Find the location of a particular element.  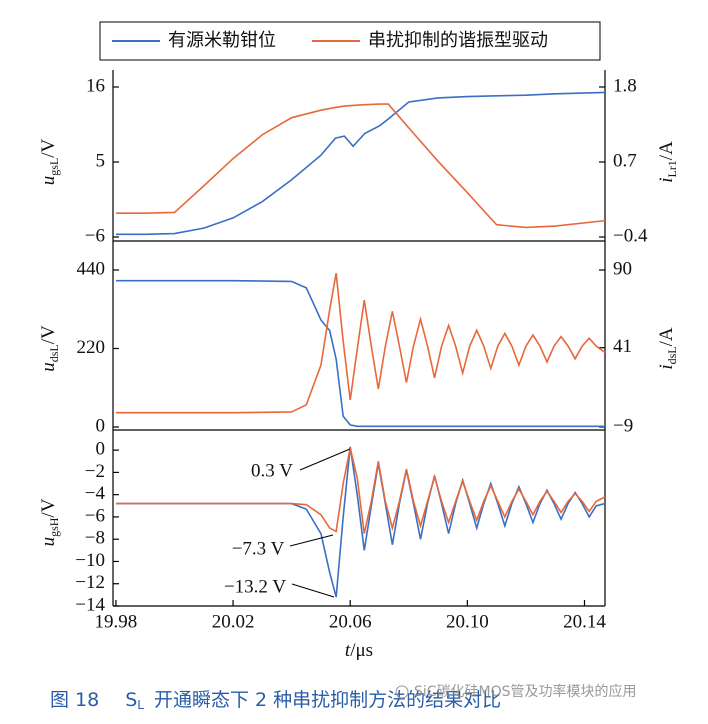

y2-axis-label-sub: Lr1 is located at coordinates (672, 168).